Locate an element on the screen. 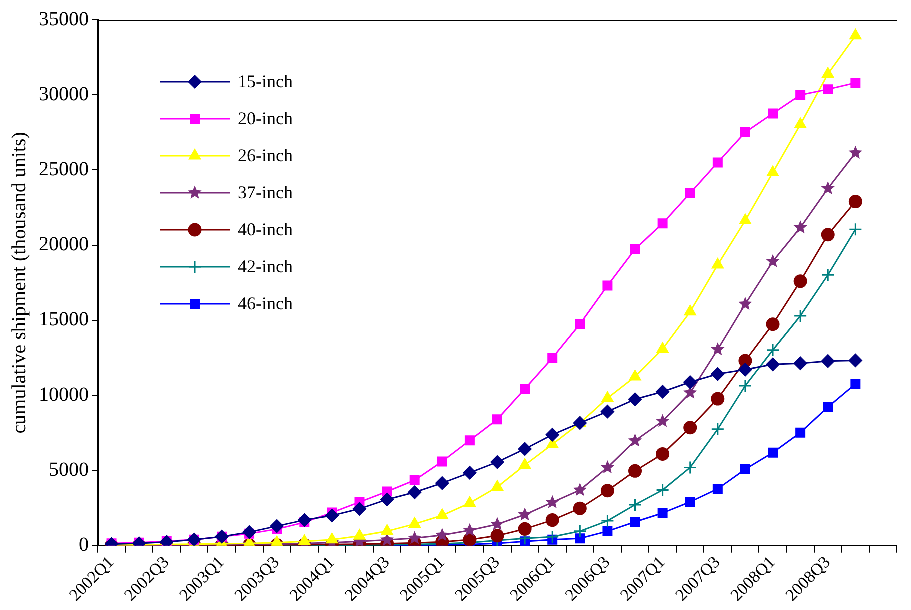 The width and height of the screenshot is (911, 610). y-axis-title: cumulative shipment (thousand units) is located at coordinates (19, 283).